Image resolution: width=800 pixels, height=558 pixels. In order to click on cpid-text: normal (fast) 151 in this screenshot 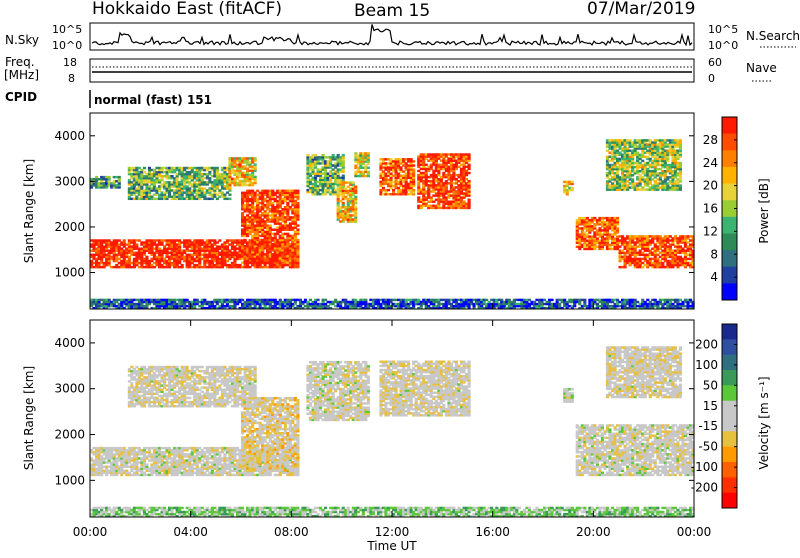, I will do `click(153, 100)`.